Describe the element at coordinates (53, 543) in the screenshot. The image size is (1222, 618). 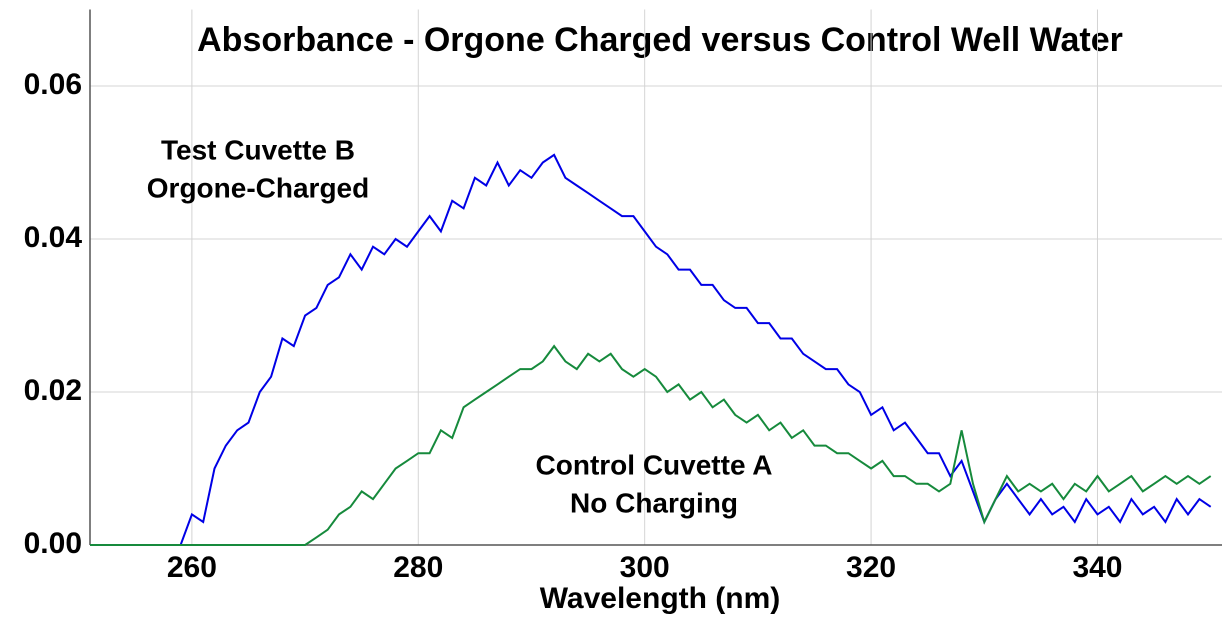
I see `y-tick-label: 0.00` at that location.